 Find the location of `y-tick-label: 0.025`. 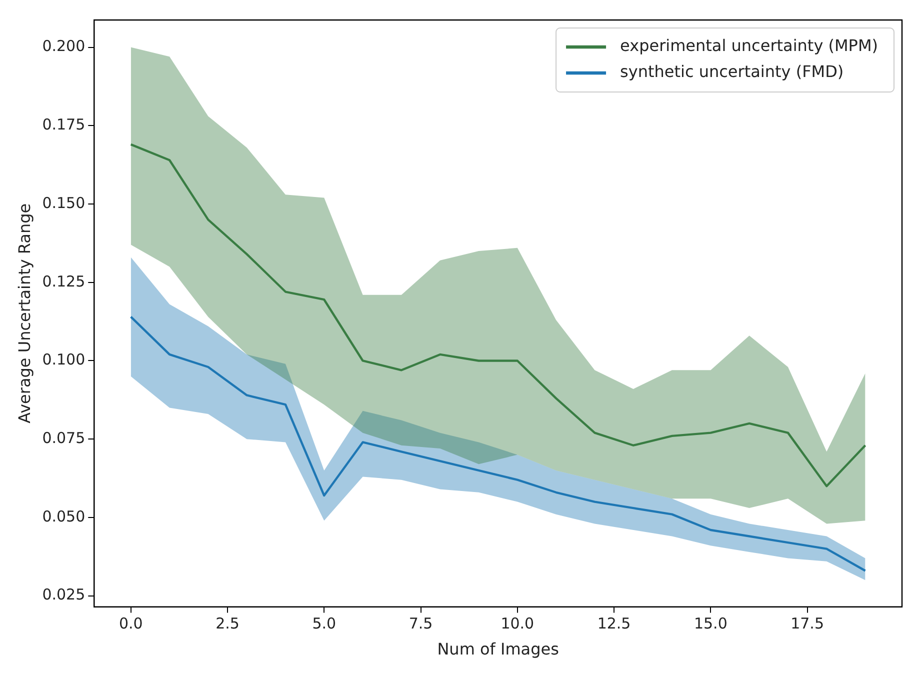

y-tick-label: 0.025 is located at coordinates (64, 595).